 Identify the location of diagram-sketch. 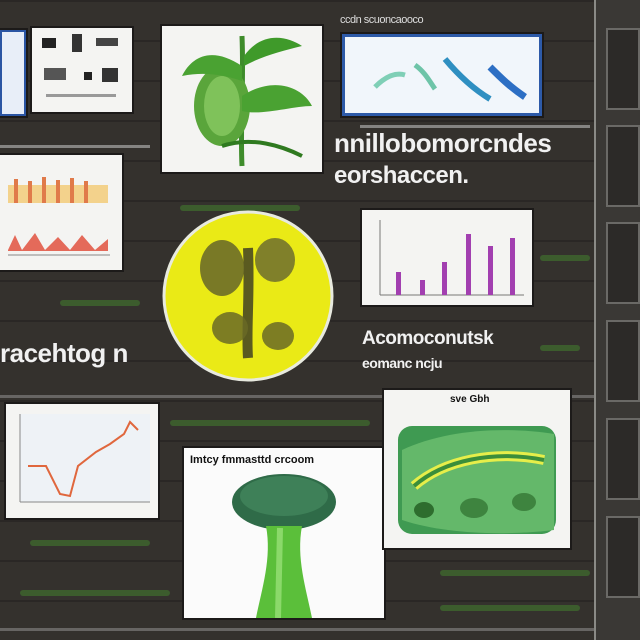
(80, 65).